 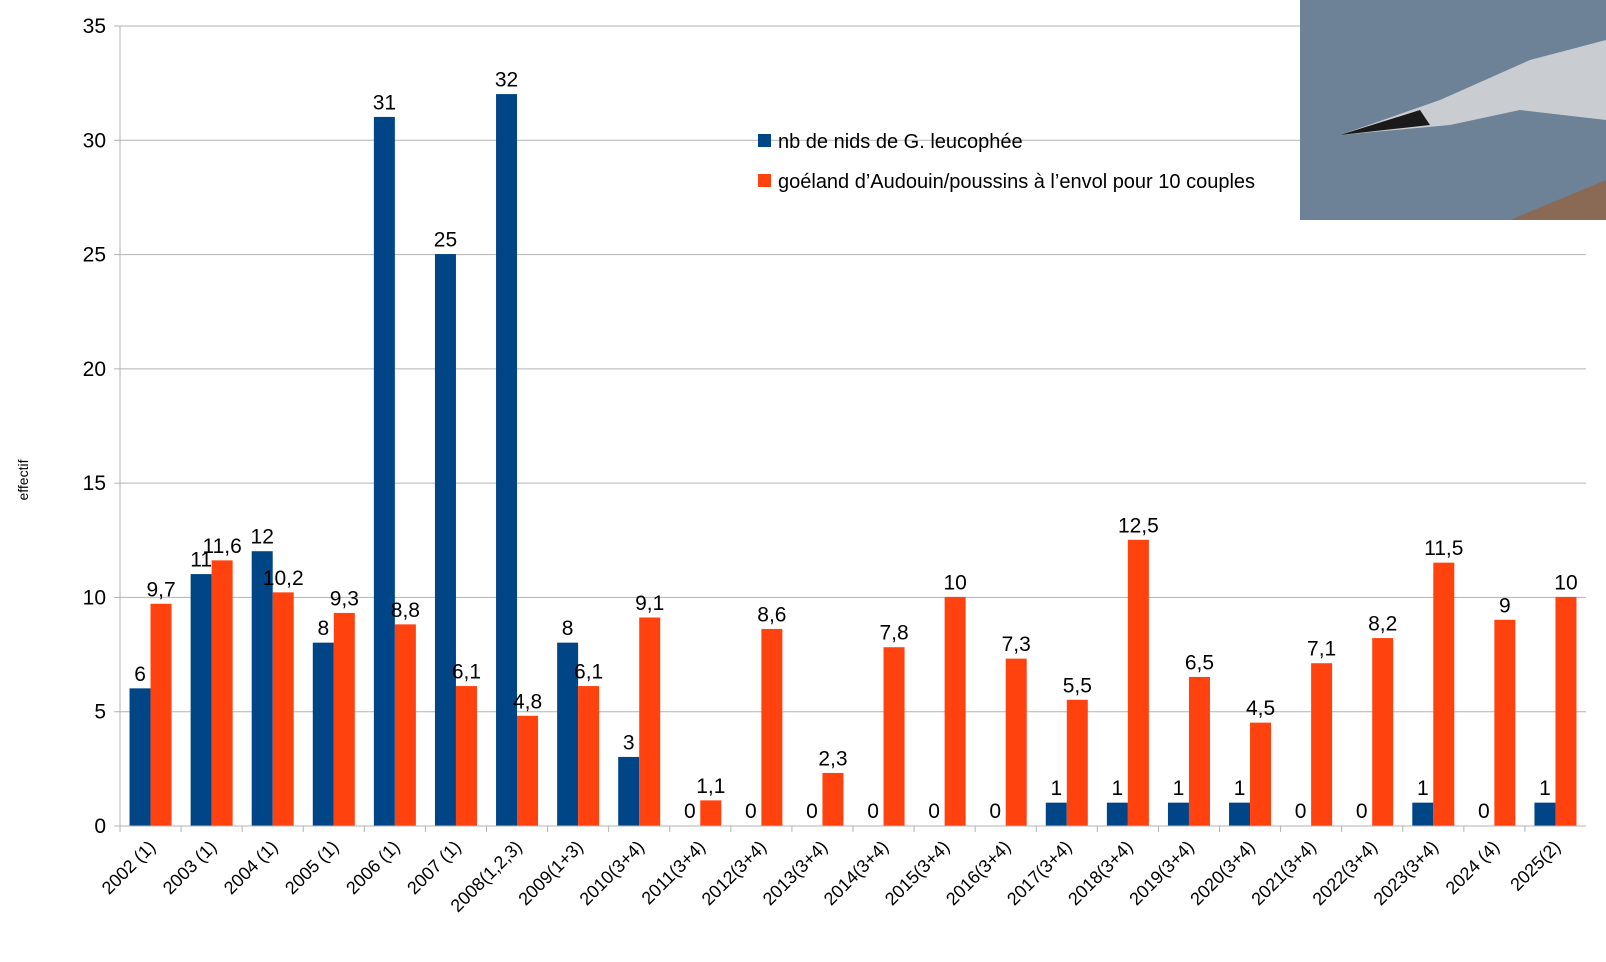 I want to click on x-tick-label: 2025(2), so click(x=1535, y=866).